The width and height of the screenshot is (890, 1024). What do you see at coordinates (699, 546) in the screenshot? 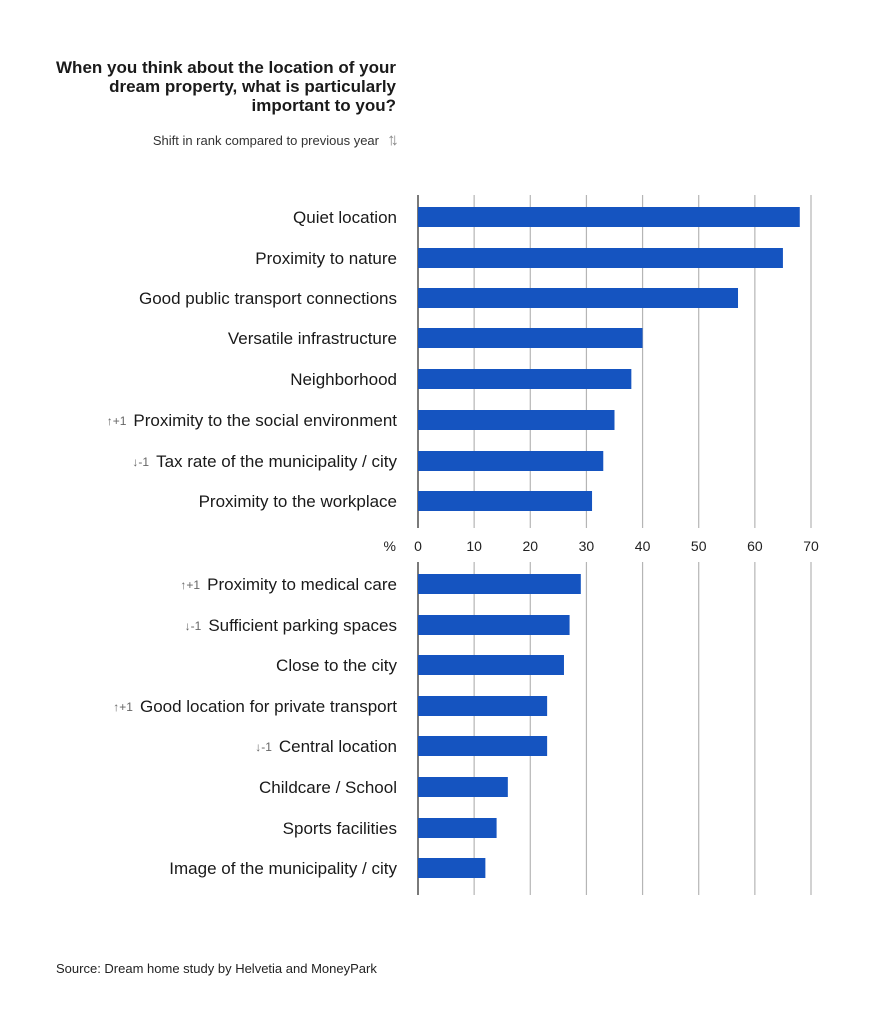
I see `x-tick-label: 50` at bounding box center [699, 546].